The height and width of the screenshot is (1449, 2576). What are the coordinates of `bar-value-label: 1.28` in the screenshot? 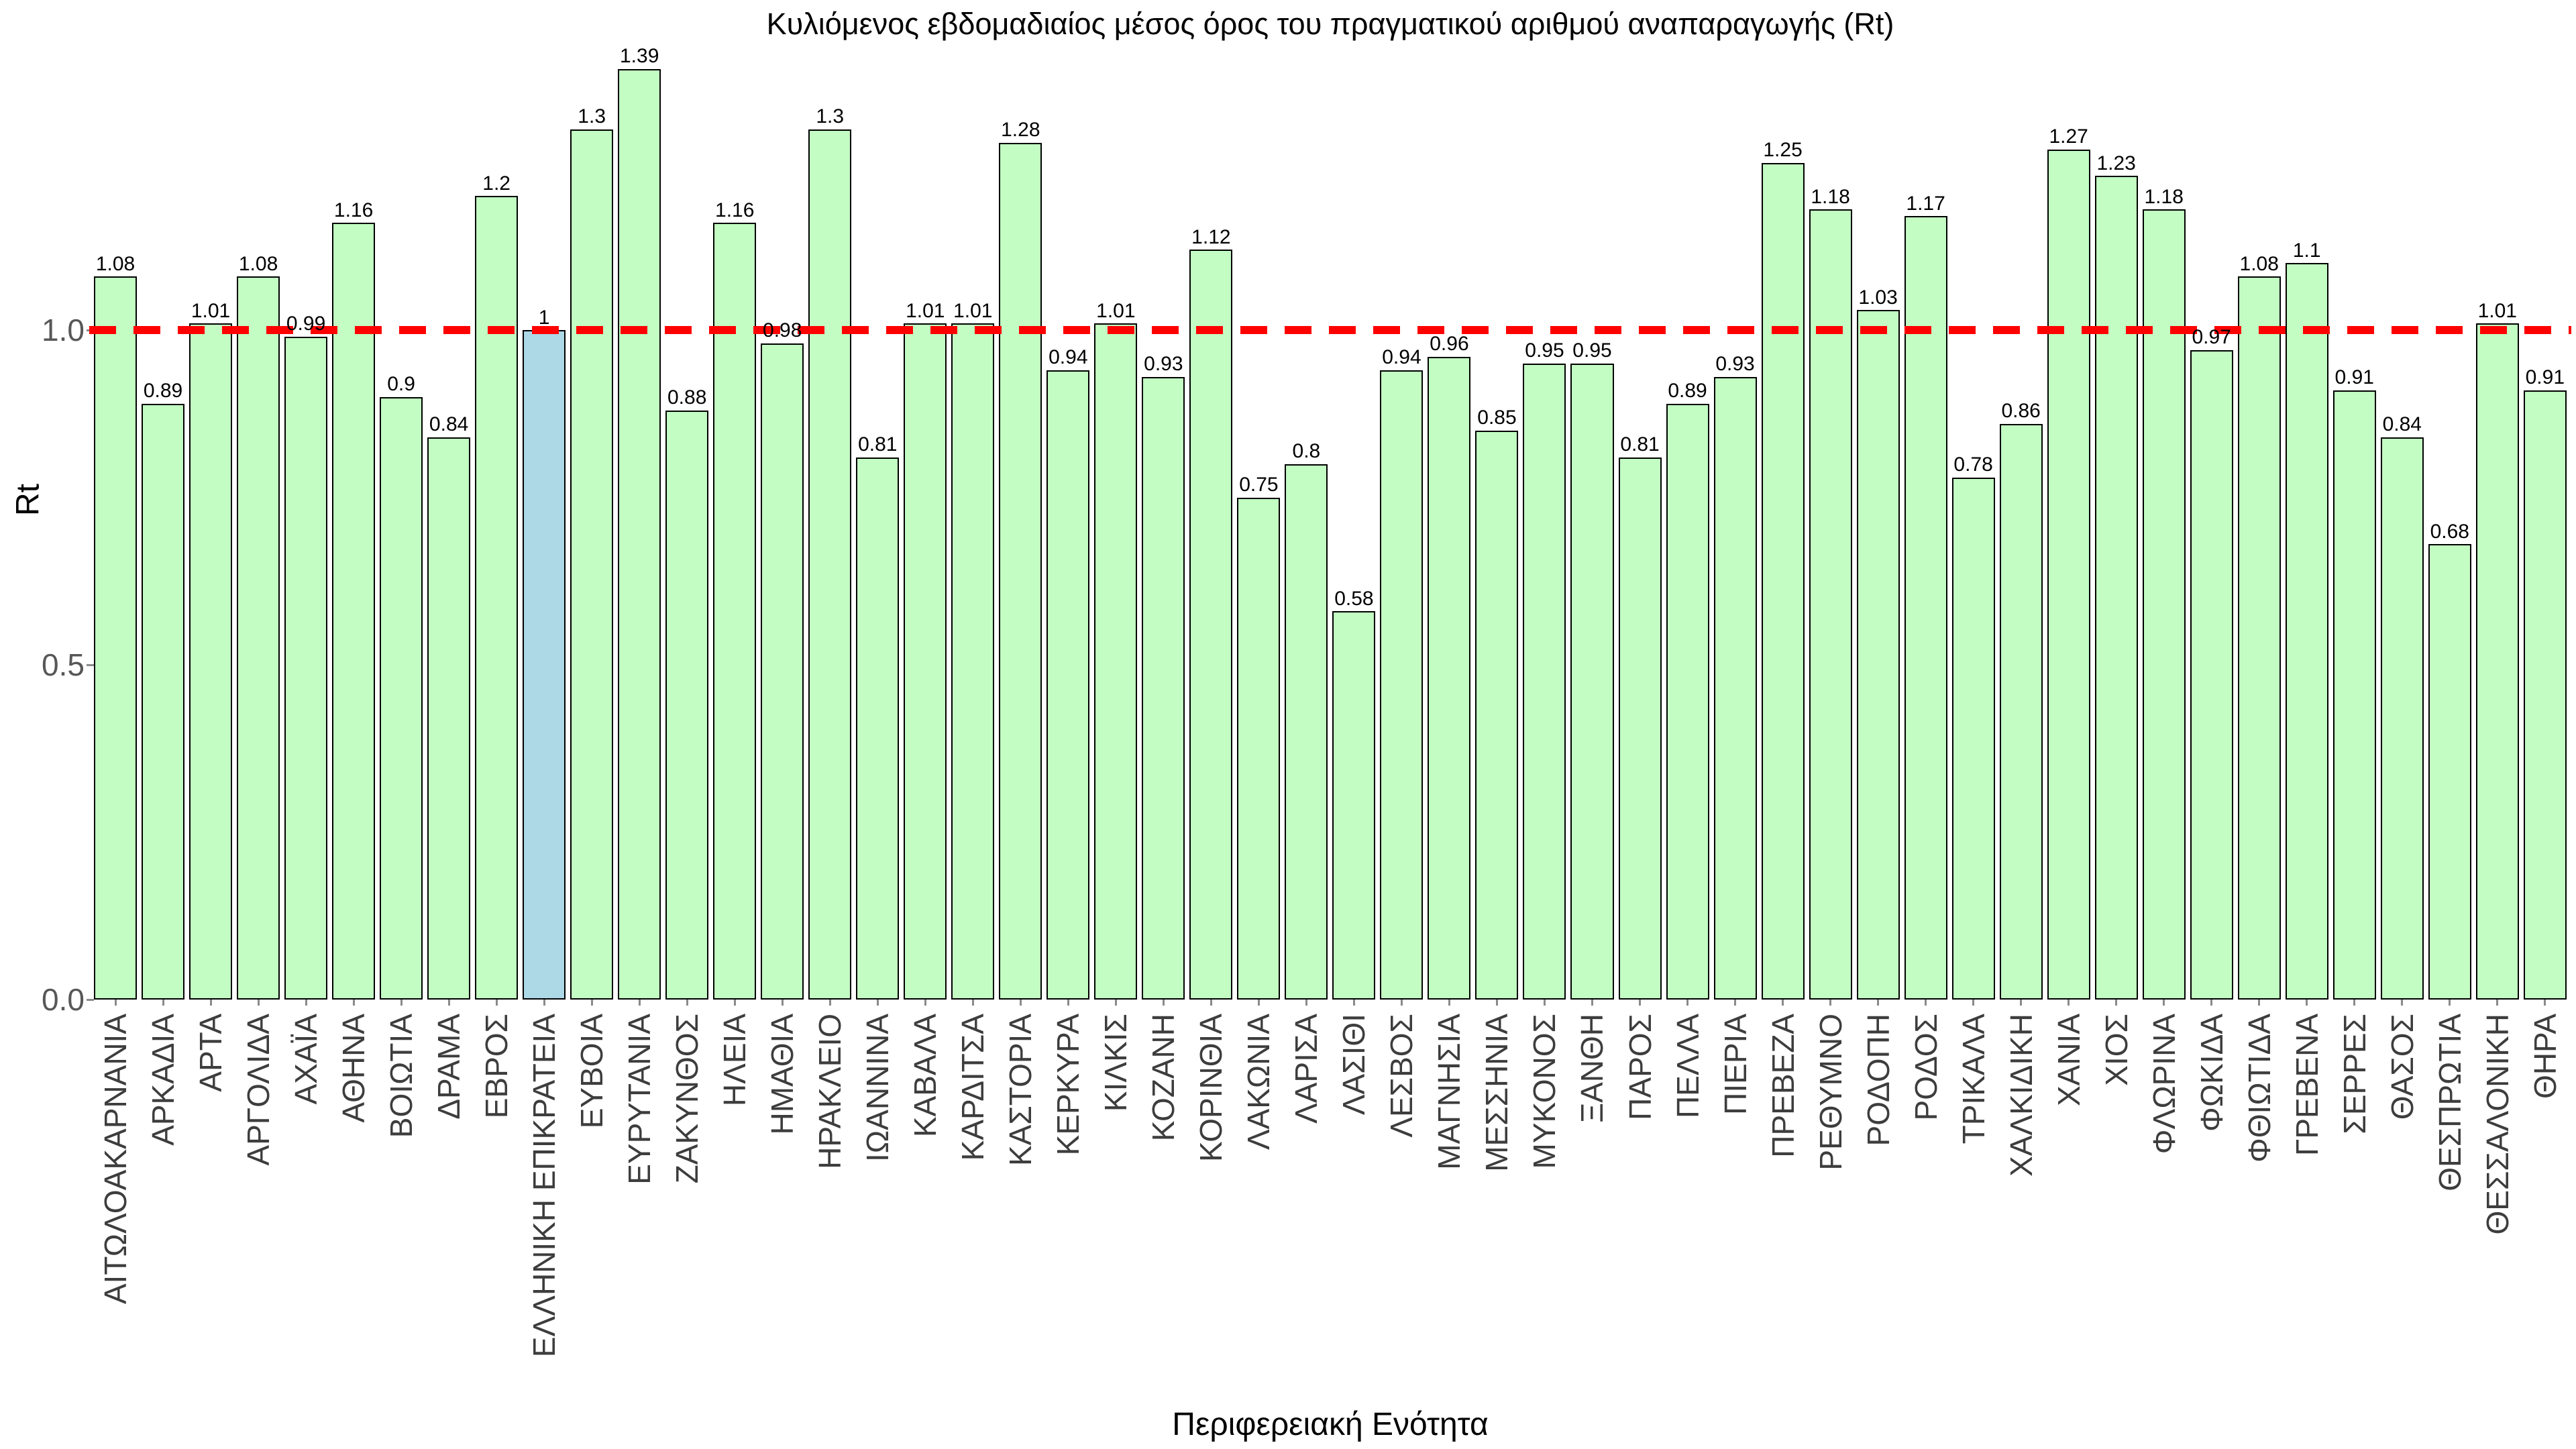 It's located at (1020, 130).